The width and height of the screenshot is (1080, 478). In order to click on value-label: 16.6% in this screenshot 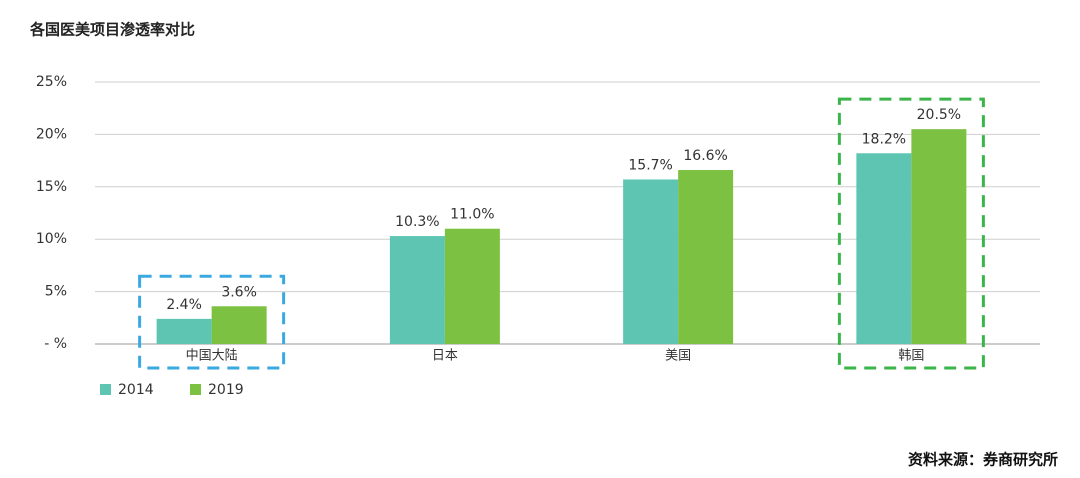, I will do `click(705, 156)`.